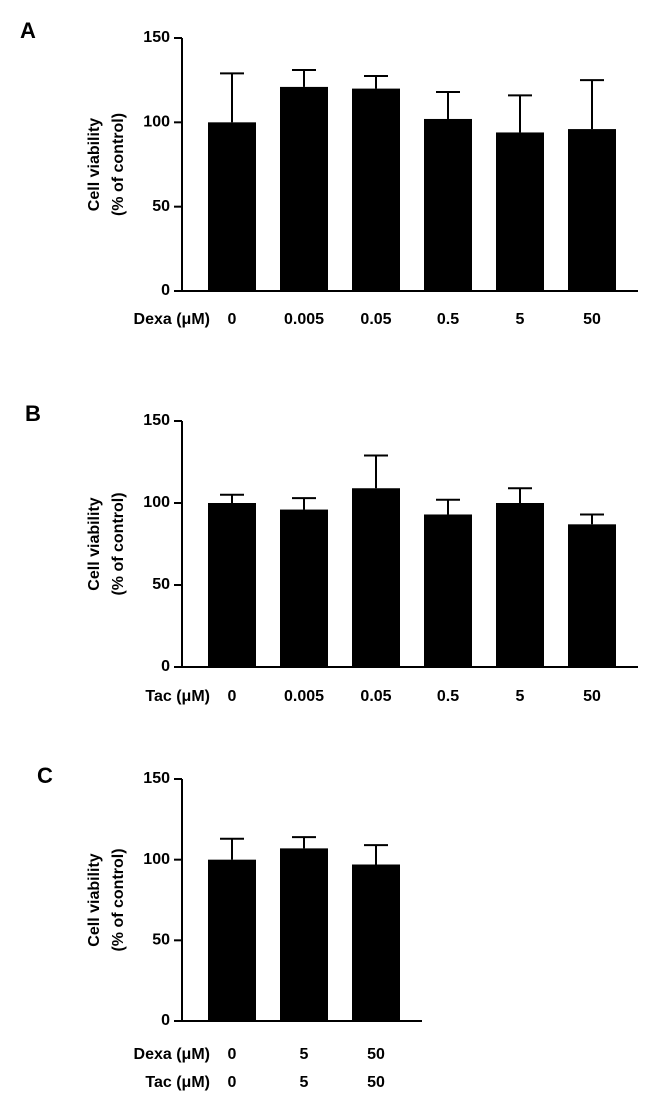  Describe the element at coordinates (45, 775) in the screenshot. I see `panel-label: C` at that location.